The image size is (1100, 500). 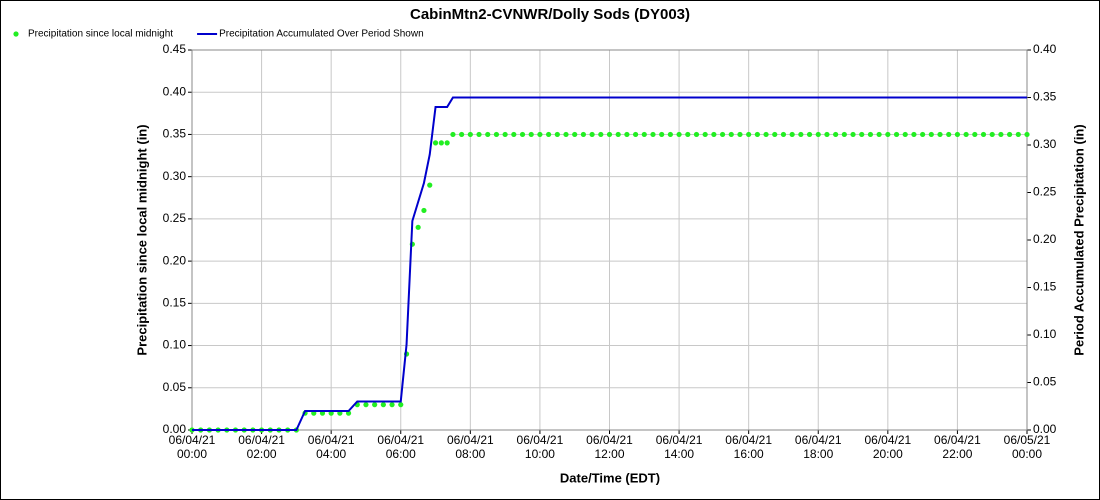 I want to click on y-tick-label: 0.20, so click(x=175, y=260).